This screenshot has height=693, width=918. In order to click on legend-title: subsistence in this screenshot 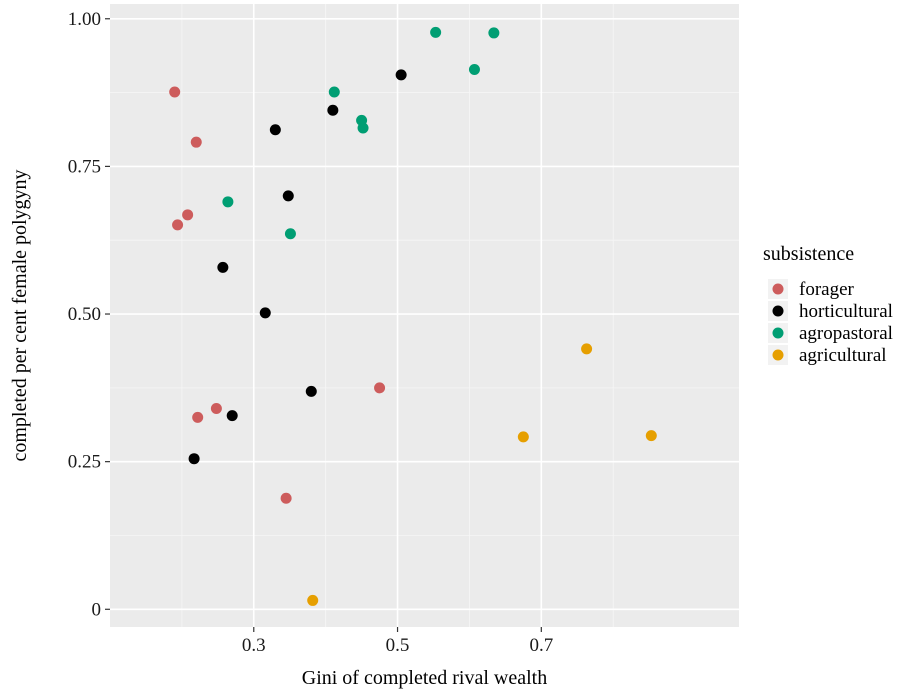, I will do `click(808, 254)`.